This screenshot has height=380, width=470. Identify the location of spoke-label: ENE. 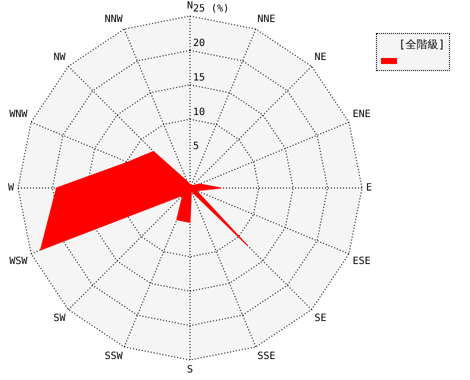
(361, 114).